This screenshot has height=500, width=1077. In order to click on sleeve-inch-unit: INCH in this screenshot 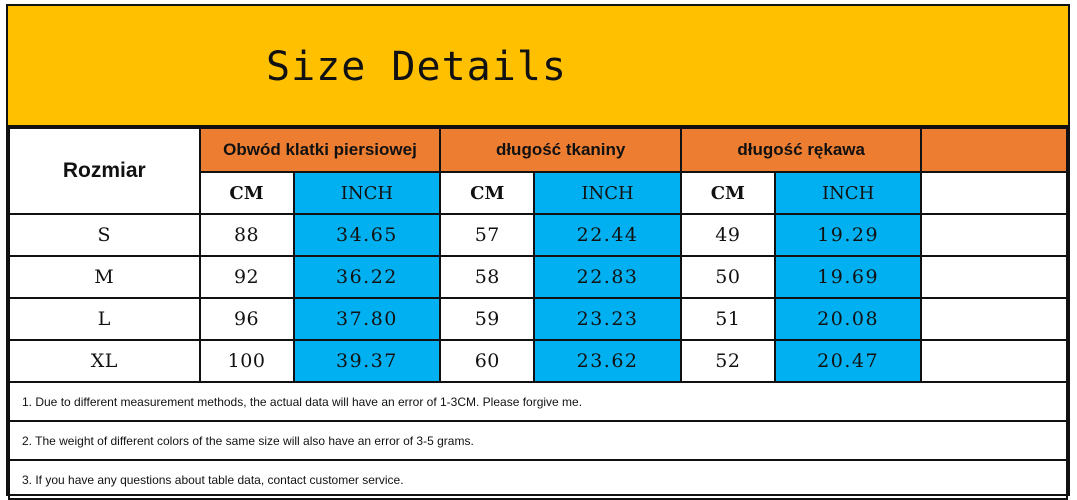, I will do `click(848, 193)`.